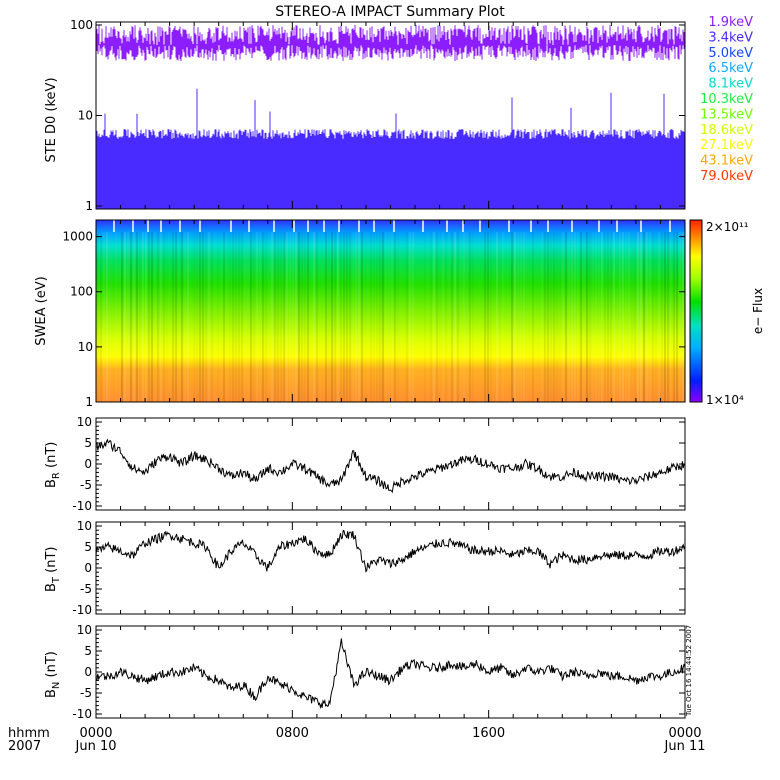 Image resolution: width=780 pixels, height=780 pixels. Describe the element at coordinates (726, 145) in the screenshot. I see `ste-legend-entry: 27.1keV` at that location.